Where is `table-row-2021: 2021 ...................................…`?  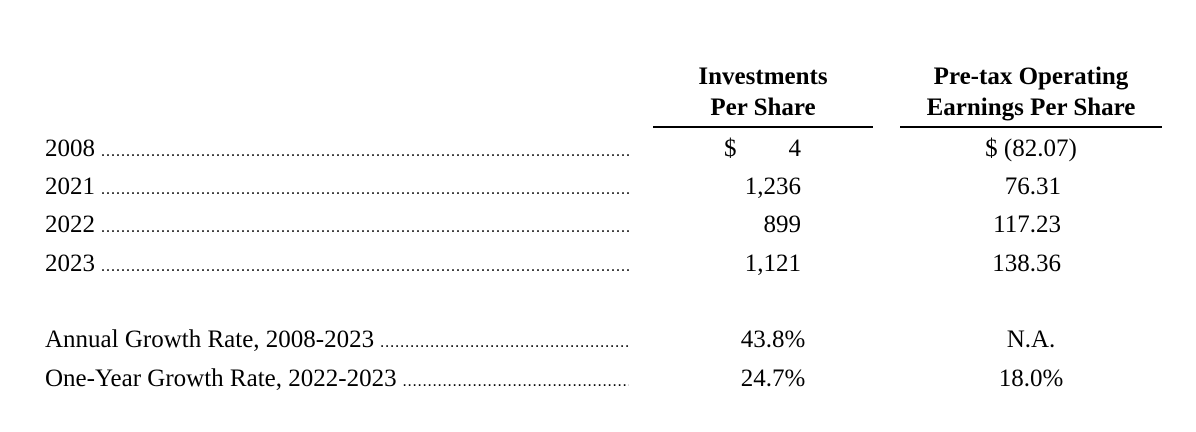
table-row-2021: 2021 ...................................… is located at coordinates (337, 187).